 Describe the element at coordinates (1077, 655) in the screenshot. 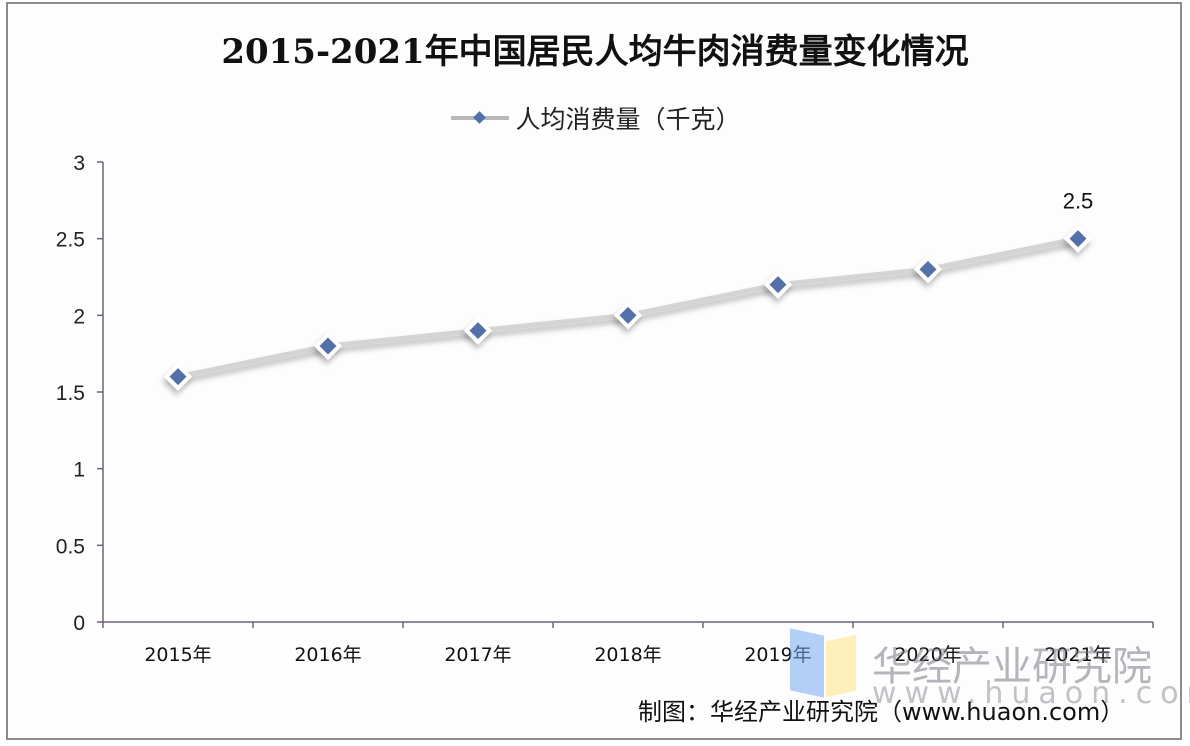

I see `x-tick-label: 2021年` at that location.